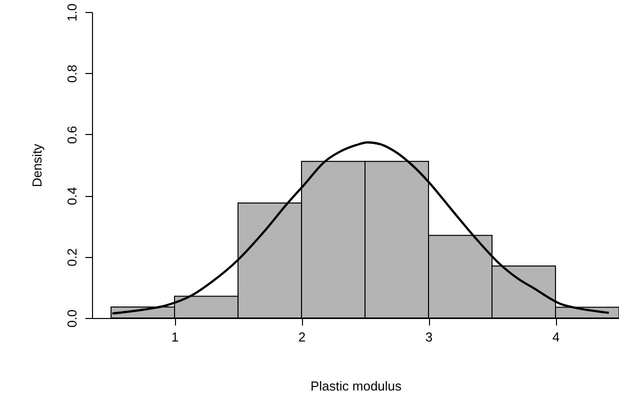 Image resolution: width=619 pixels, height=415 pixels. Describe the element at coordinates (175, 337) in the screenshot. I see `x-tick-label: 1` at that location.